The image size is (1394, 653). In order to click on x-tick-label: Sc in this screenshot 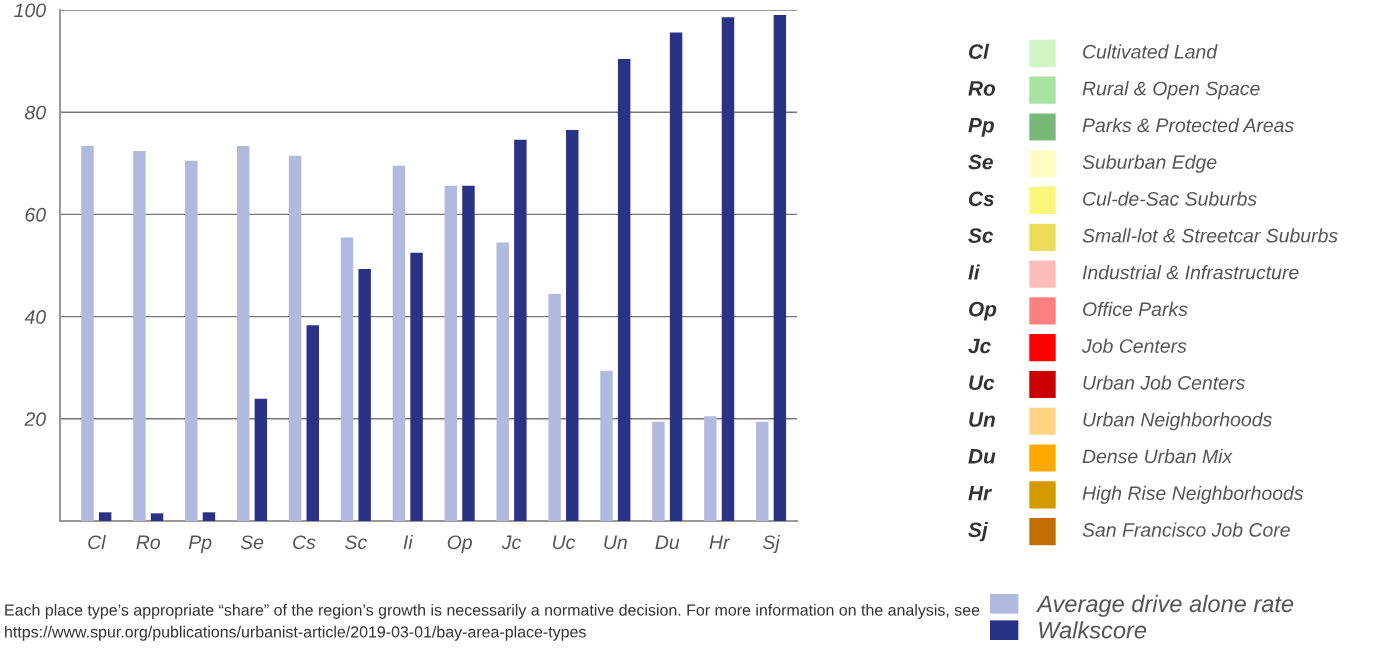, I will do `click(356, 542)`.